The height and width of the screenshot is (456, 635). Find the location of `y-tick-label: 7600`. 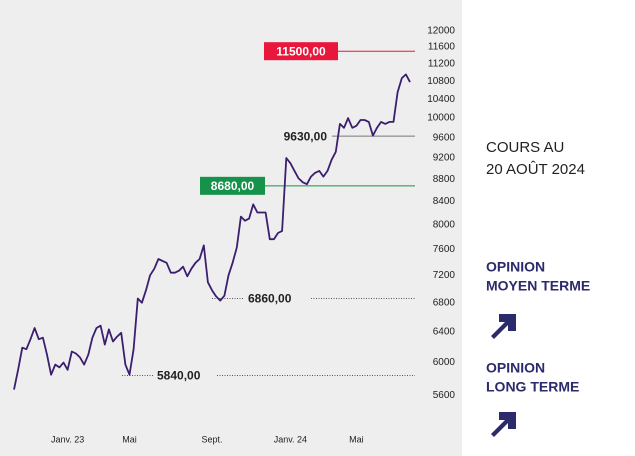

y-tick-label: 7600 is located at coordinates (444, 249).